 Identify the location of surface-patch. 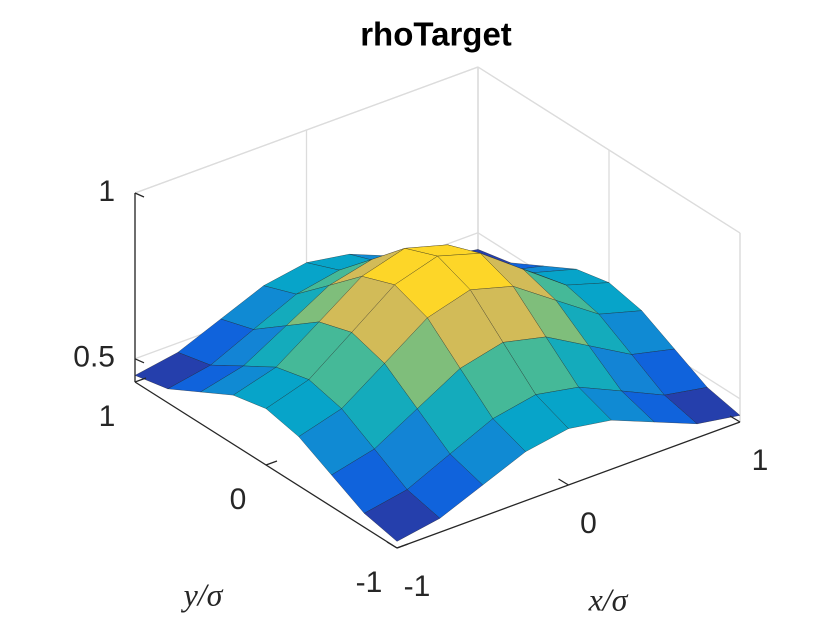
(402, 515).